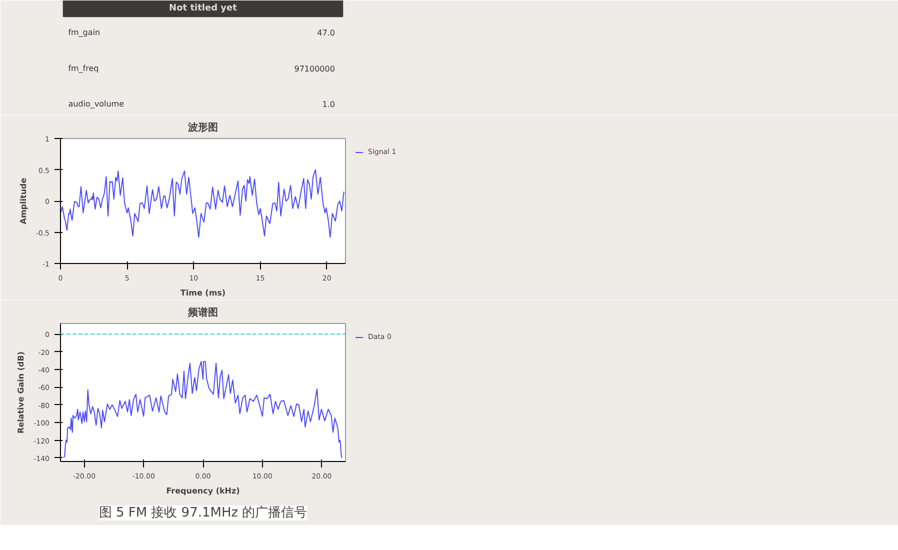  I want to click on text: Not titled yet, so click(203, 9).